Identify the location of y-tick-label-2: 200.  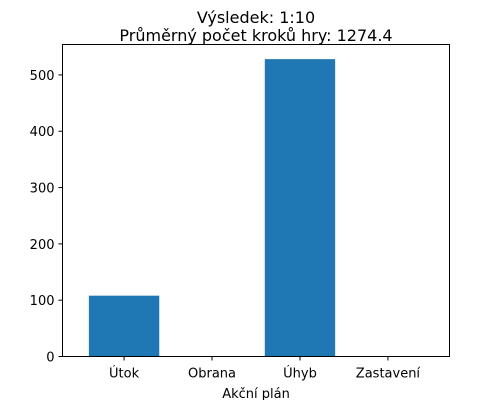
(42, 245).